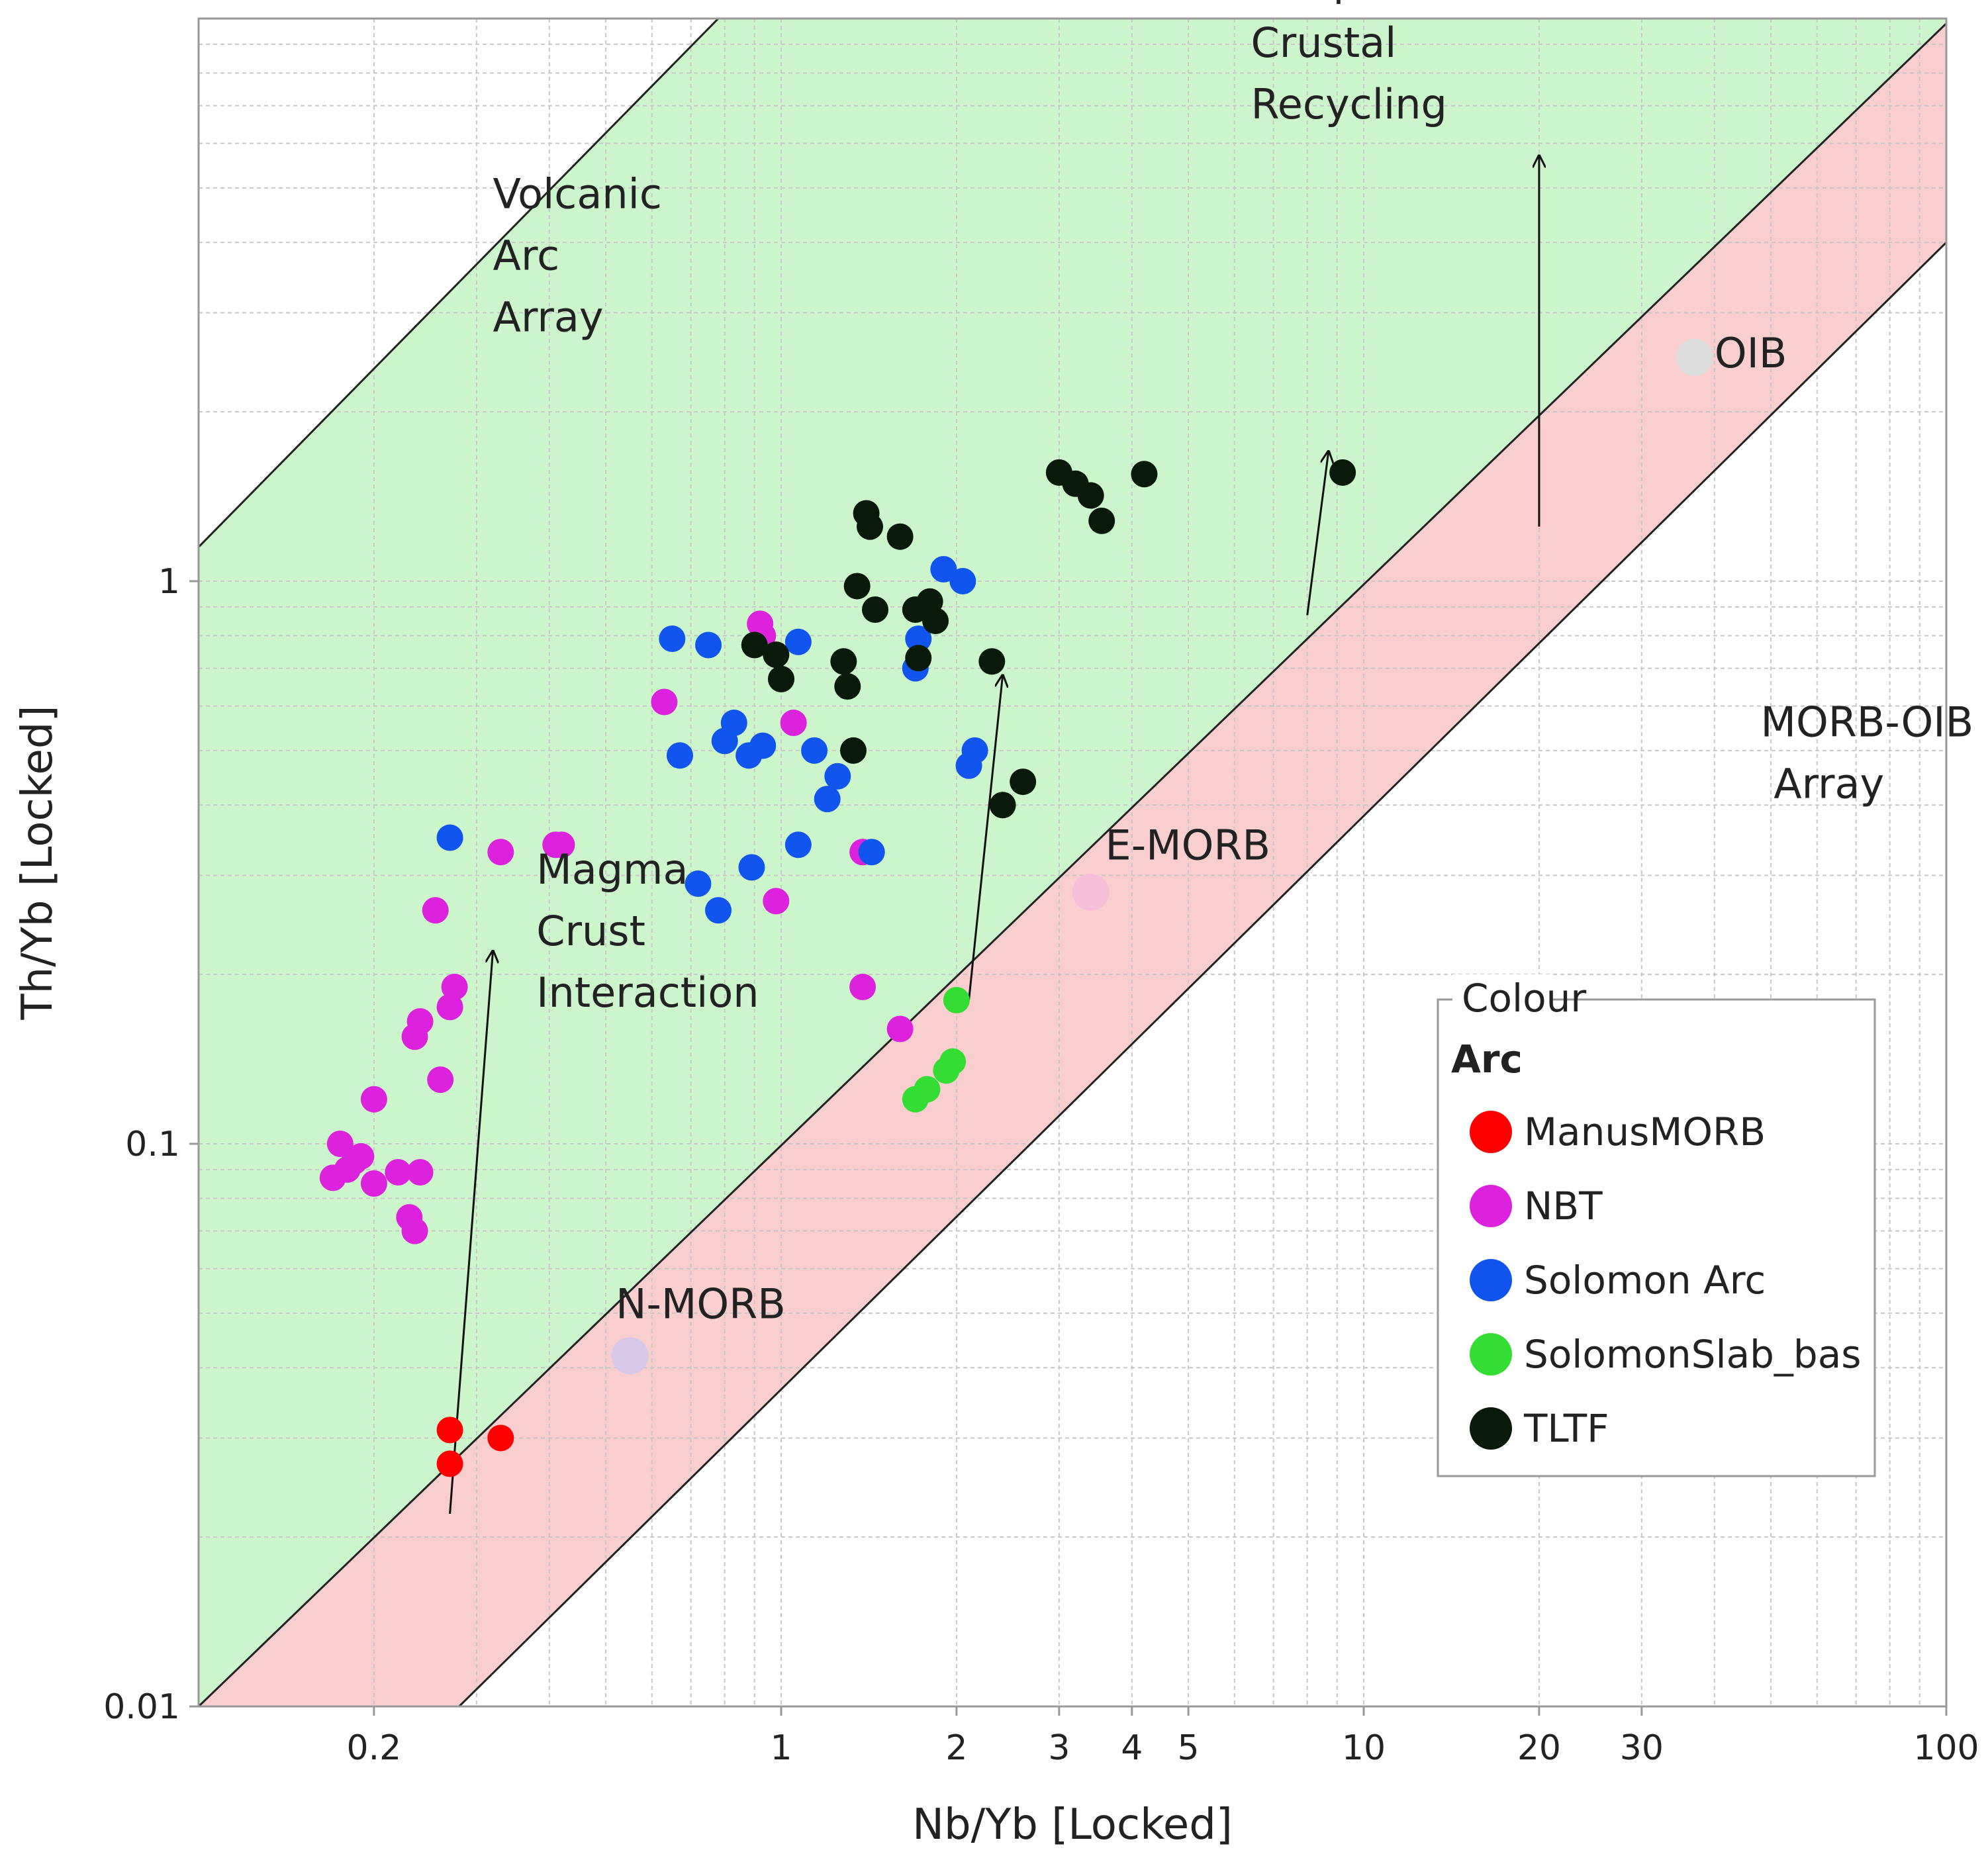 The height and width of the screenshot is (1860, 1988). What do you see at coordinates (1618, 1280) in the screenshot?
I see `legend-entry-solomon-arc: Solomon Arc` at bounding box center [1618, 1280].